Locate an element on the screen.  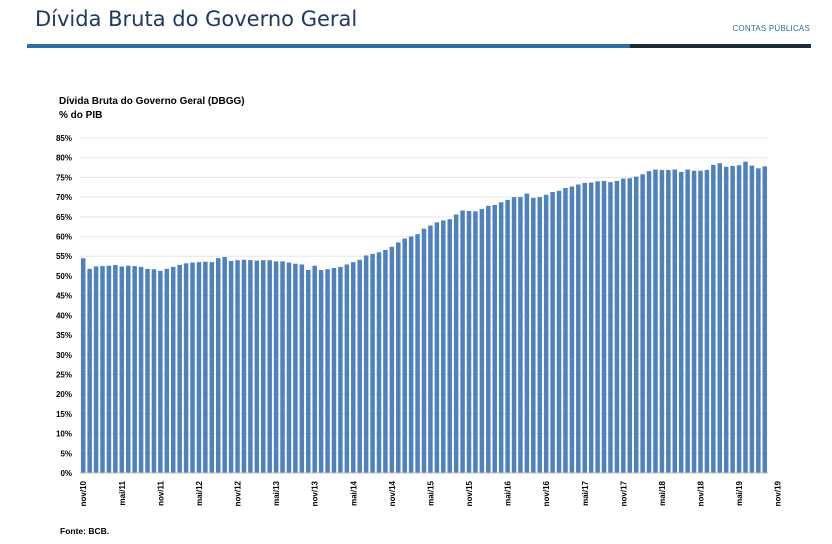
x-tick-label: nov/10 is located at coordinates (83, 493).